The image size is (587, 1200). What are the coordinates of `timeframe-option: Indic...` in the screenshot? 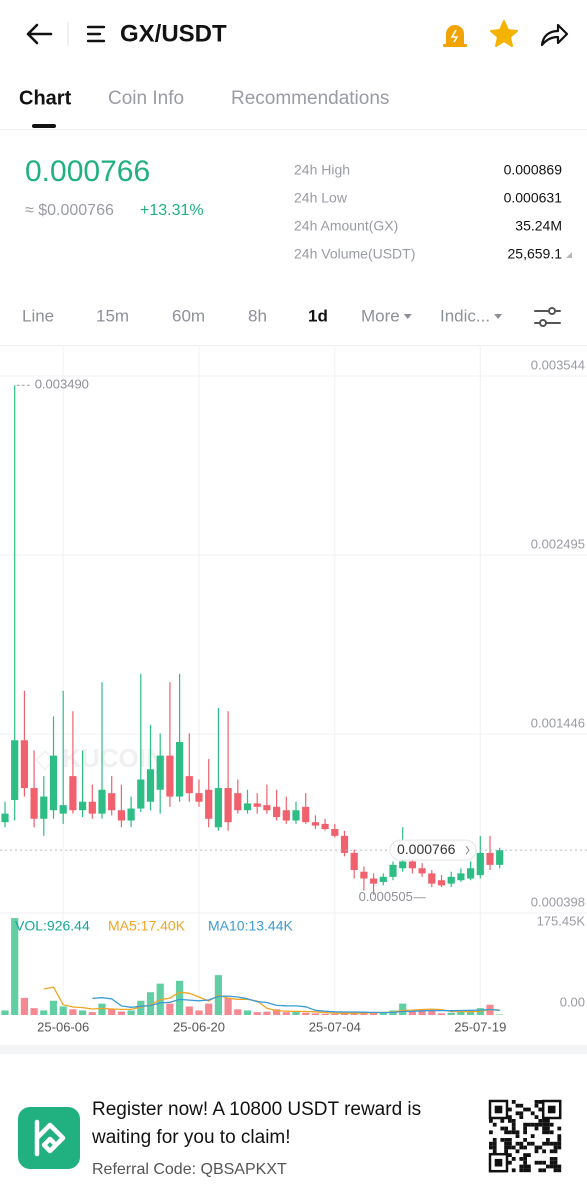 It's located at (465, 315).